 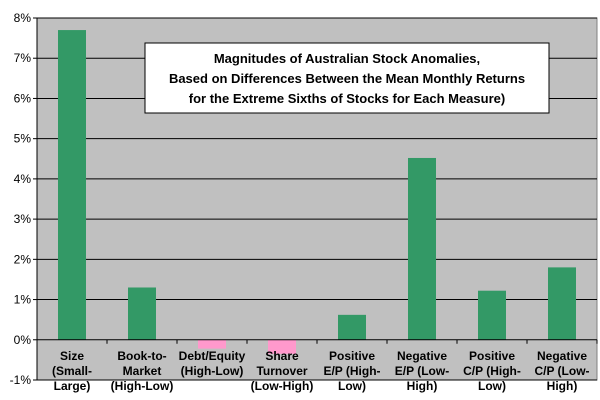 I want to click on y-axis-tick-labels: -1% 0% 1% 2% 3% 4% 5% 6% 7% 8%, so click(x=21, y=199).